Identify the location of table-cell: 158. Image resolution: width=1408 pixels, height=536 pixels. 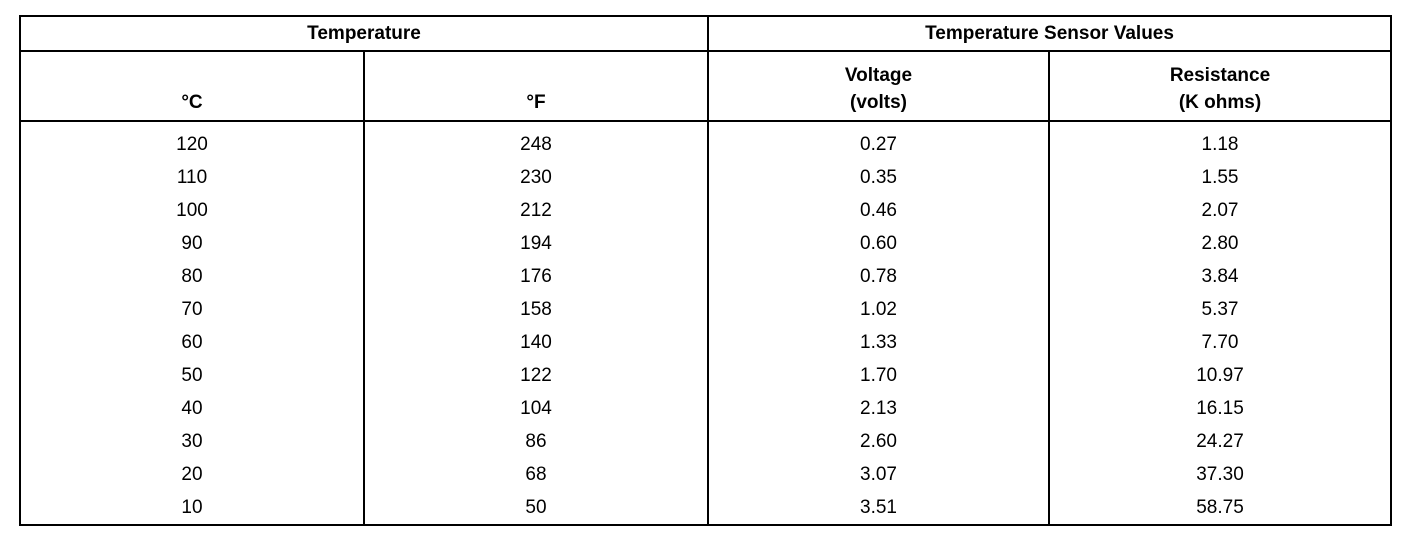
(536, 309).